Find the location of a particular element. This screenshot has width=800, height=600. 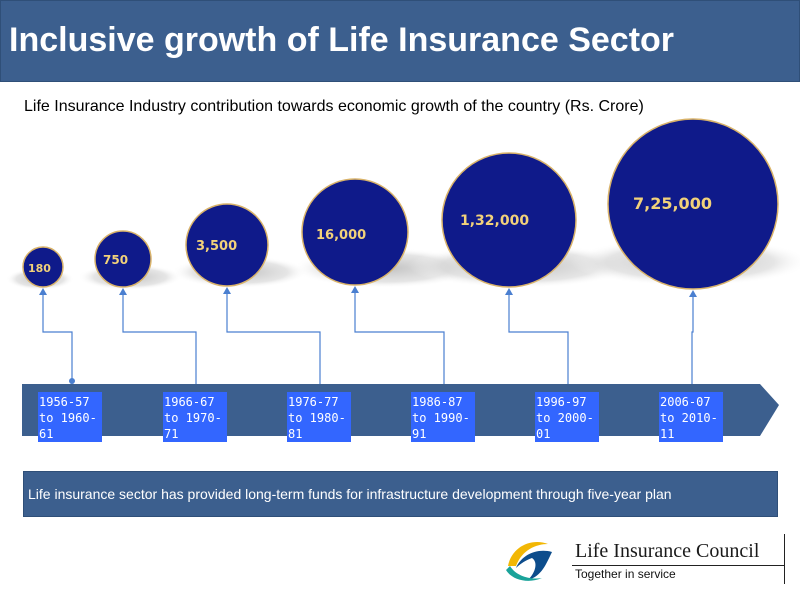

period-label-line: to 2010- is located at coordinates (689, 418).